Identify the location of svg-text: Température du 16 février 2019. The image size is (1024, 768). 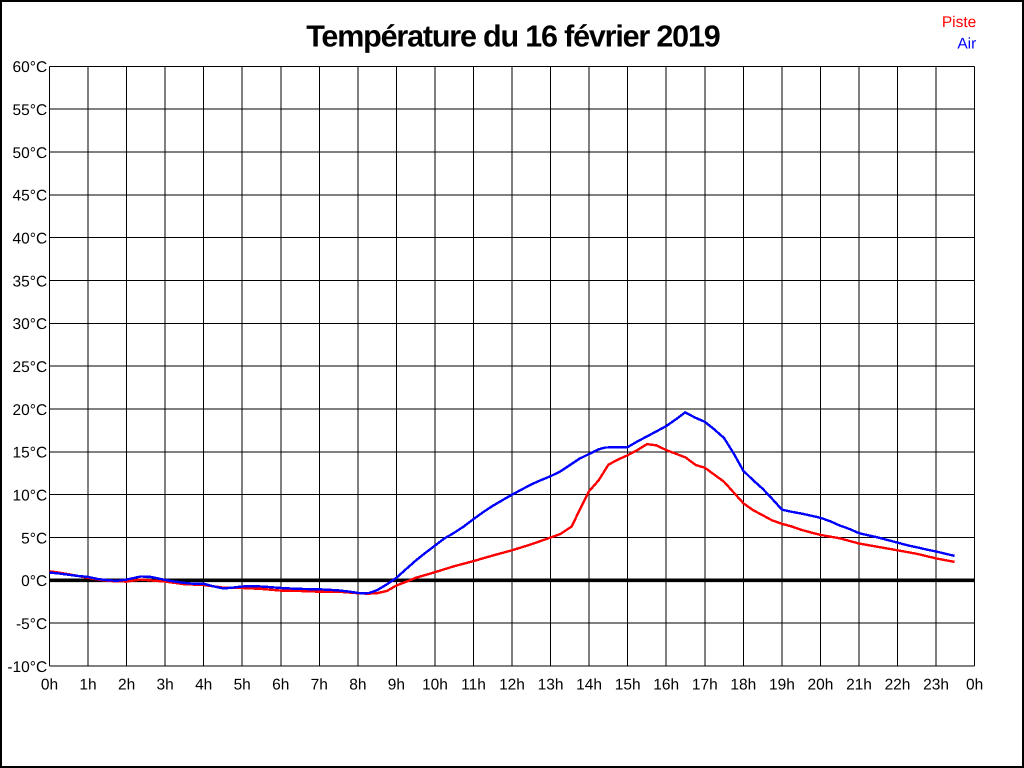
(513, 36).